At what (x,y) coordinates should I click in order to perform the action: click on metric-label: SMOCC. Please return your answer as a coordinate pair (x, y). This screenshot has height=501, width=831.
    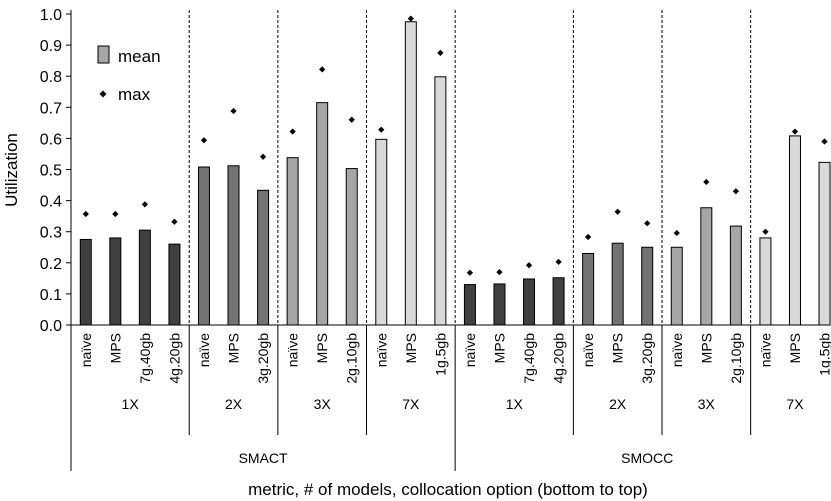
    Looking at the image, I should click on (647, 458).